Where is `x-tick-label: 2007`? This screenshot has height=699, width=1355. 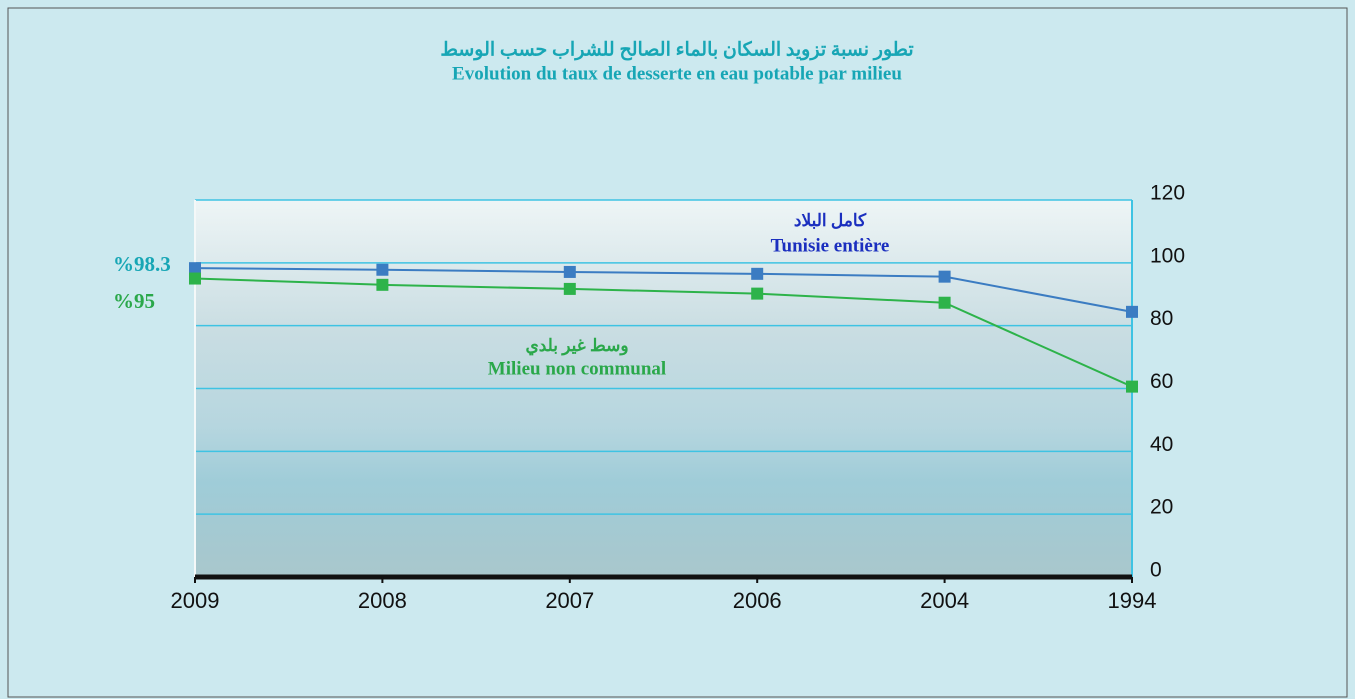 x-tick-label: 2007 is located at coordinates (569, 600).